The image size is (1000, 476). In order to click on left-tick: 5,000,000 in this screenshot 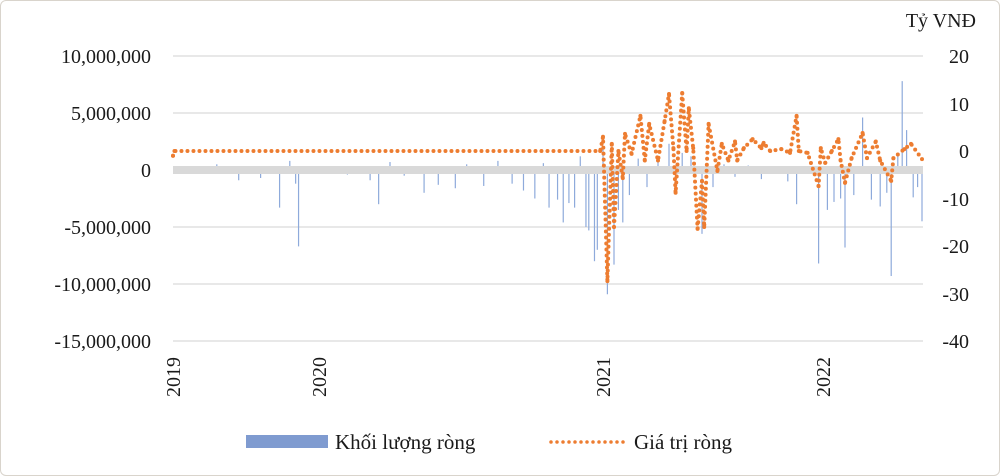, I will do `click(111, 114)`.